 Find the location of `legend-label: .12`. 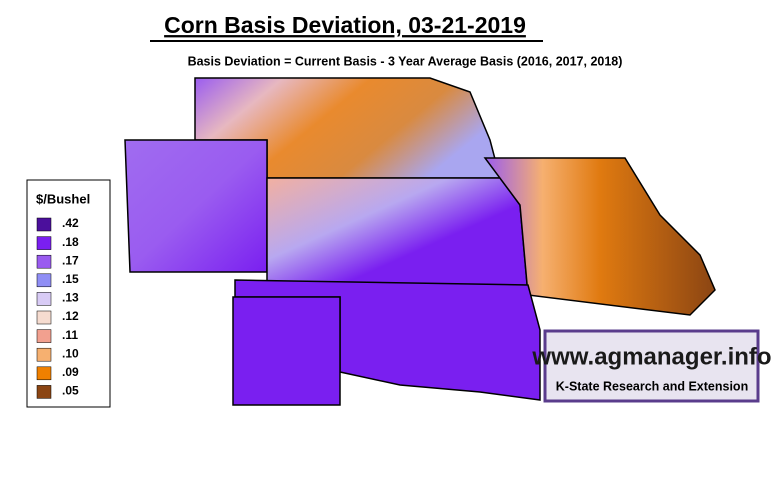

legend-label: .12 is located at coordinates (70, 316).